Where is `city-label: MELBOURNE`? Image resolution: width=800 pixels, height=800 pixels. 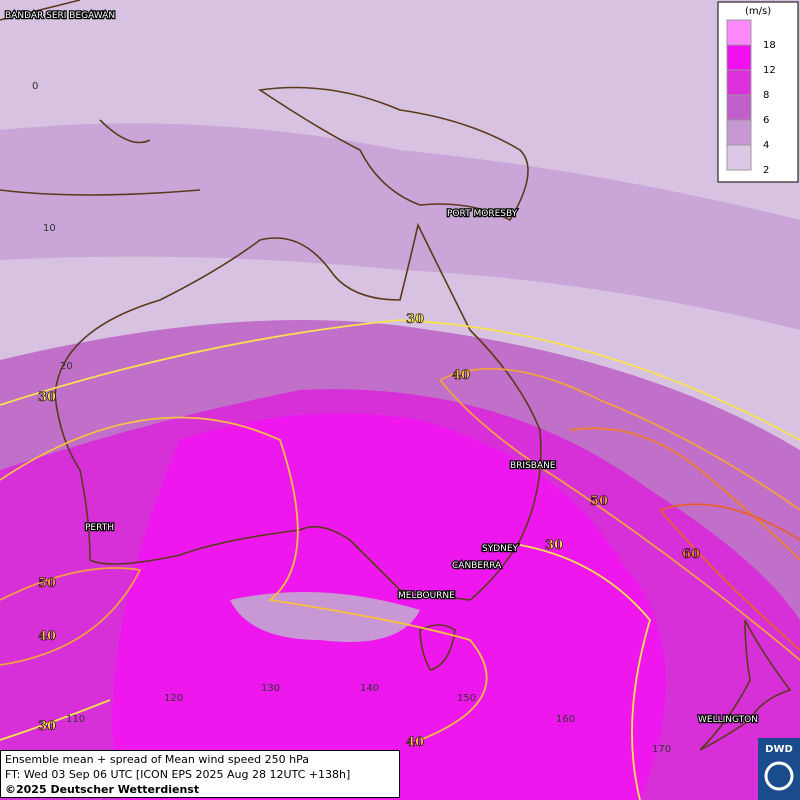
city-label: MELBOURNE is located at coordinates (426, 596).